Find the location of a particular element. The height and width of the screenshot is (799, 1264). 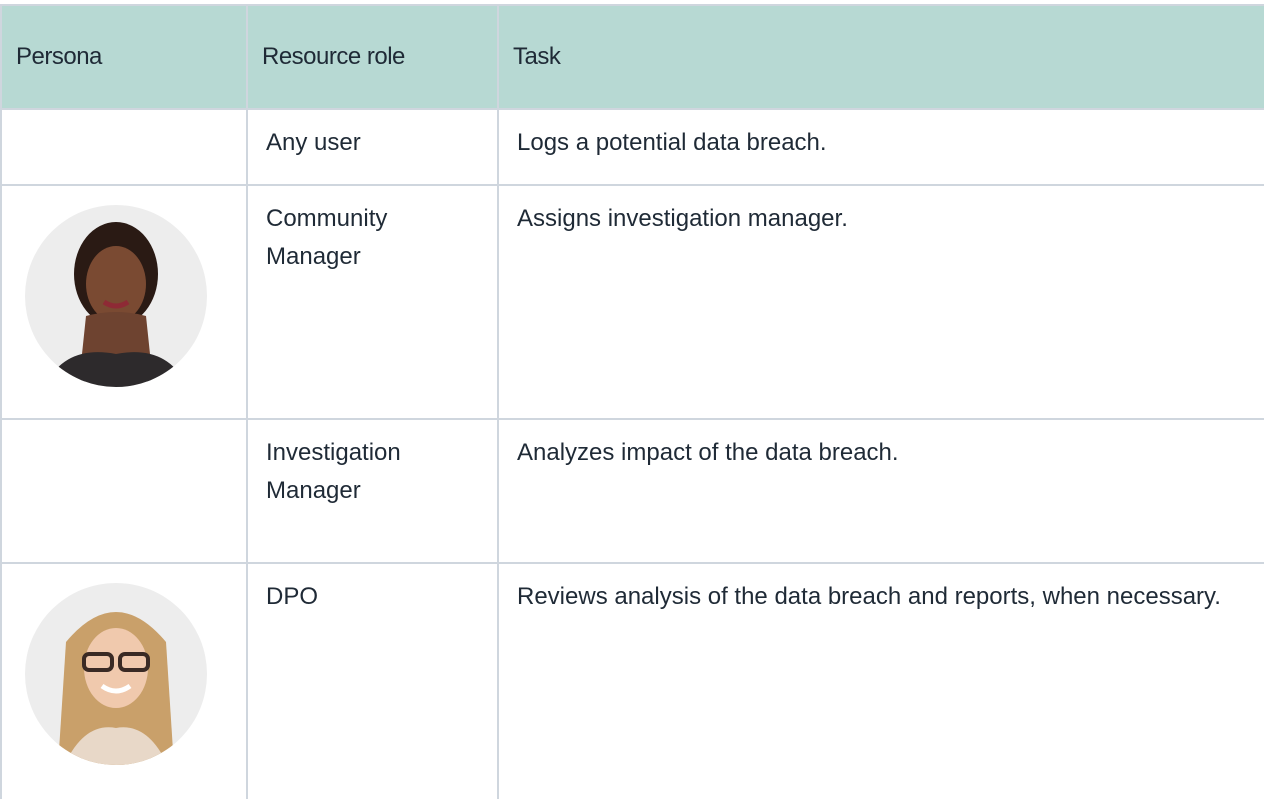

role-cell: Investigation Manager is located at coordinates (372, 491).